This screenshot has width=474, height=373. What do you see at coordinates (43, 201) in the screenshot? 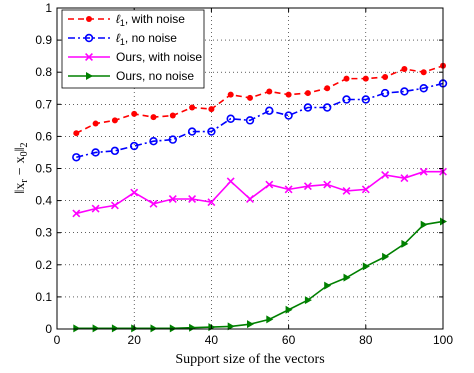
I see `y-tick-label: 0.4` at bounding box center [43, 201].